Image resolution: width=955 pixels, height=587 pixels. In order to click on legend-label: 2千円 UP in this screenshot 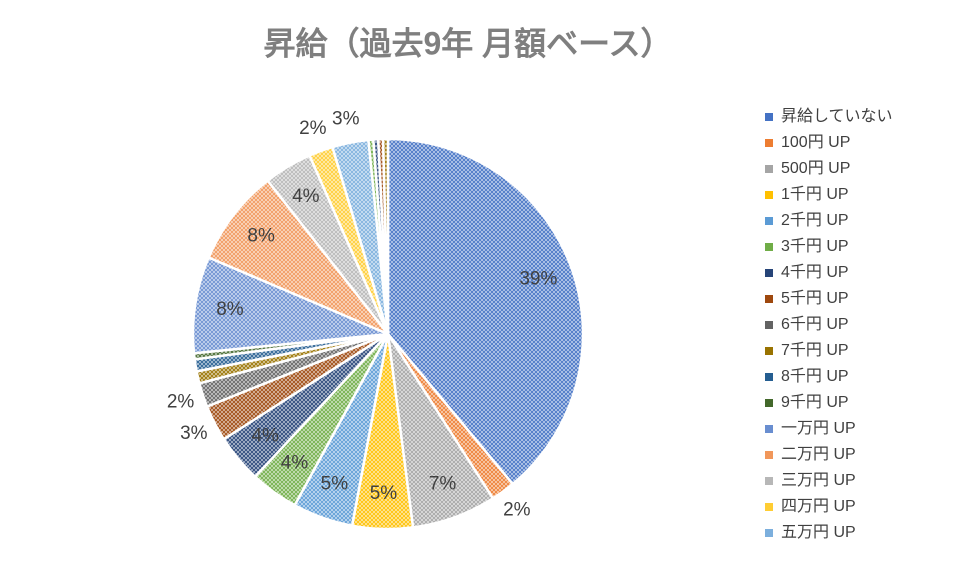, I will do `click(815, 220)`.